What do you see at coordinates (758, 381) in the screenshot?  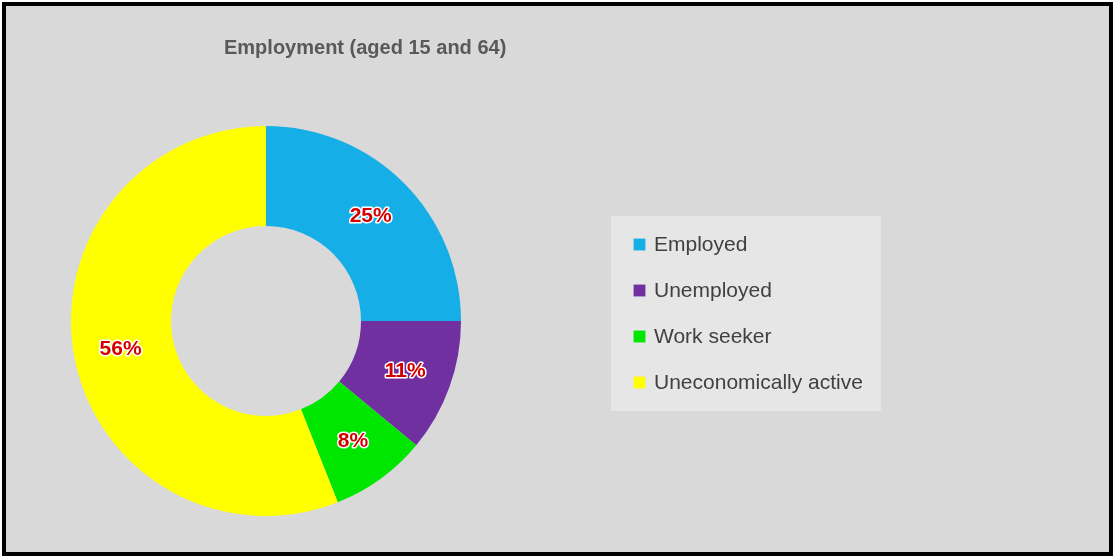 I see `legend-label: Uneconomically active` at bounding box center [758, 381].